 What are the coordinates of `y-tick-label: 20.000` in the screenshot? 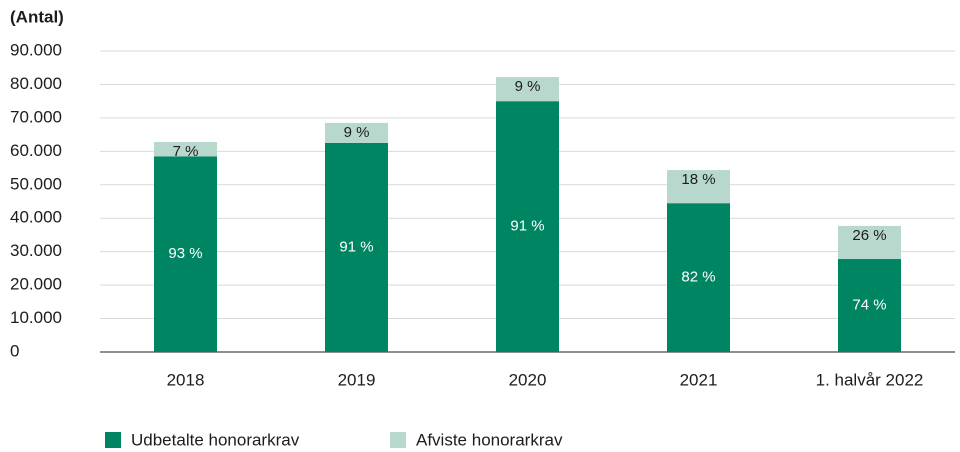 It's located at (36, 284).